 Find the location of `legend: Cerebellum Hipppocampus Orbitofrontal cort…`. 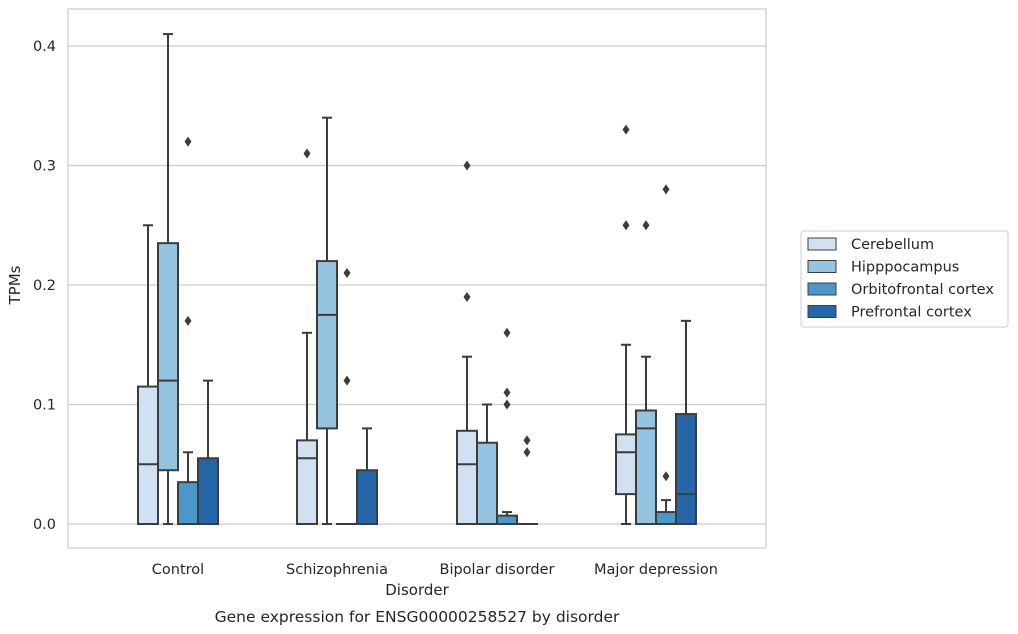

legend: Cerebellum Hipppocampus Orbitofrontal cort… is located at coordinates (904, 279).